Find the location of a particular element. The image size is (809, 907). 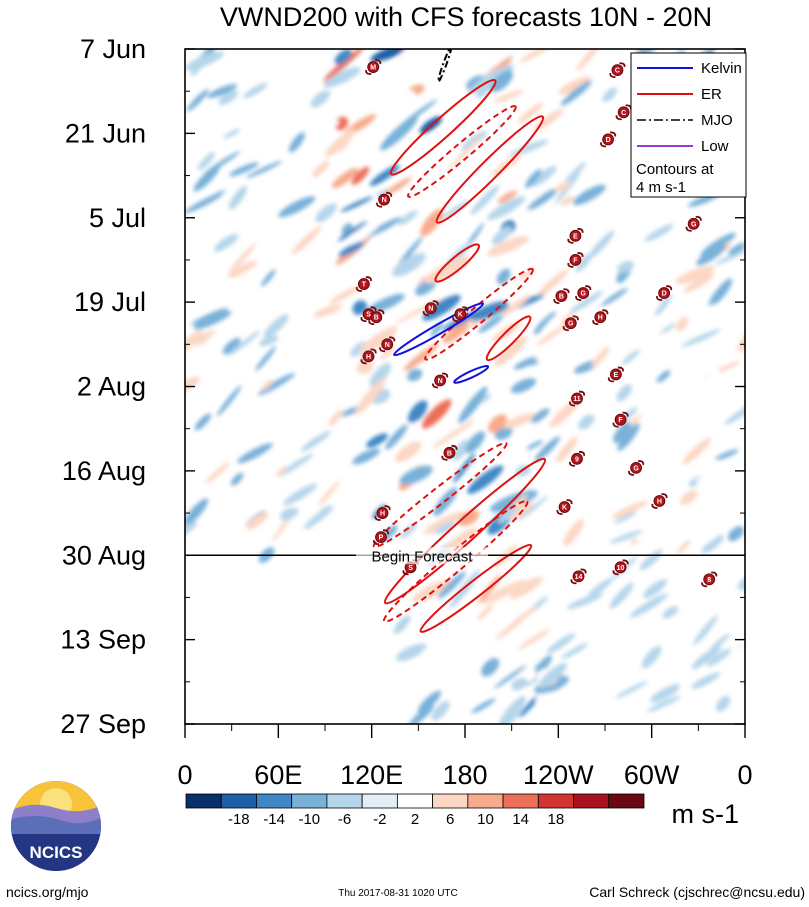

footer-url: ncics.org/mjo is located at coordinates (47, 892).